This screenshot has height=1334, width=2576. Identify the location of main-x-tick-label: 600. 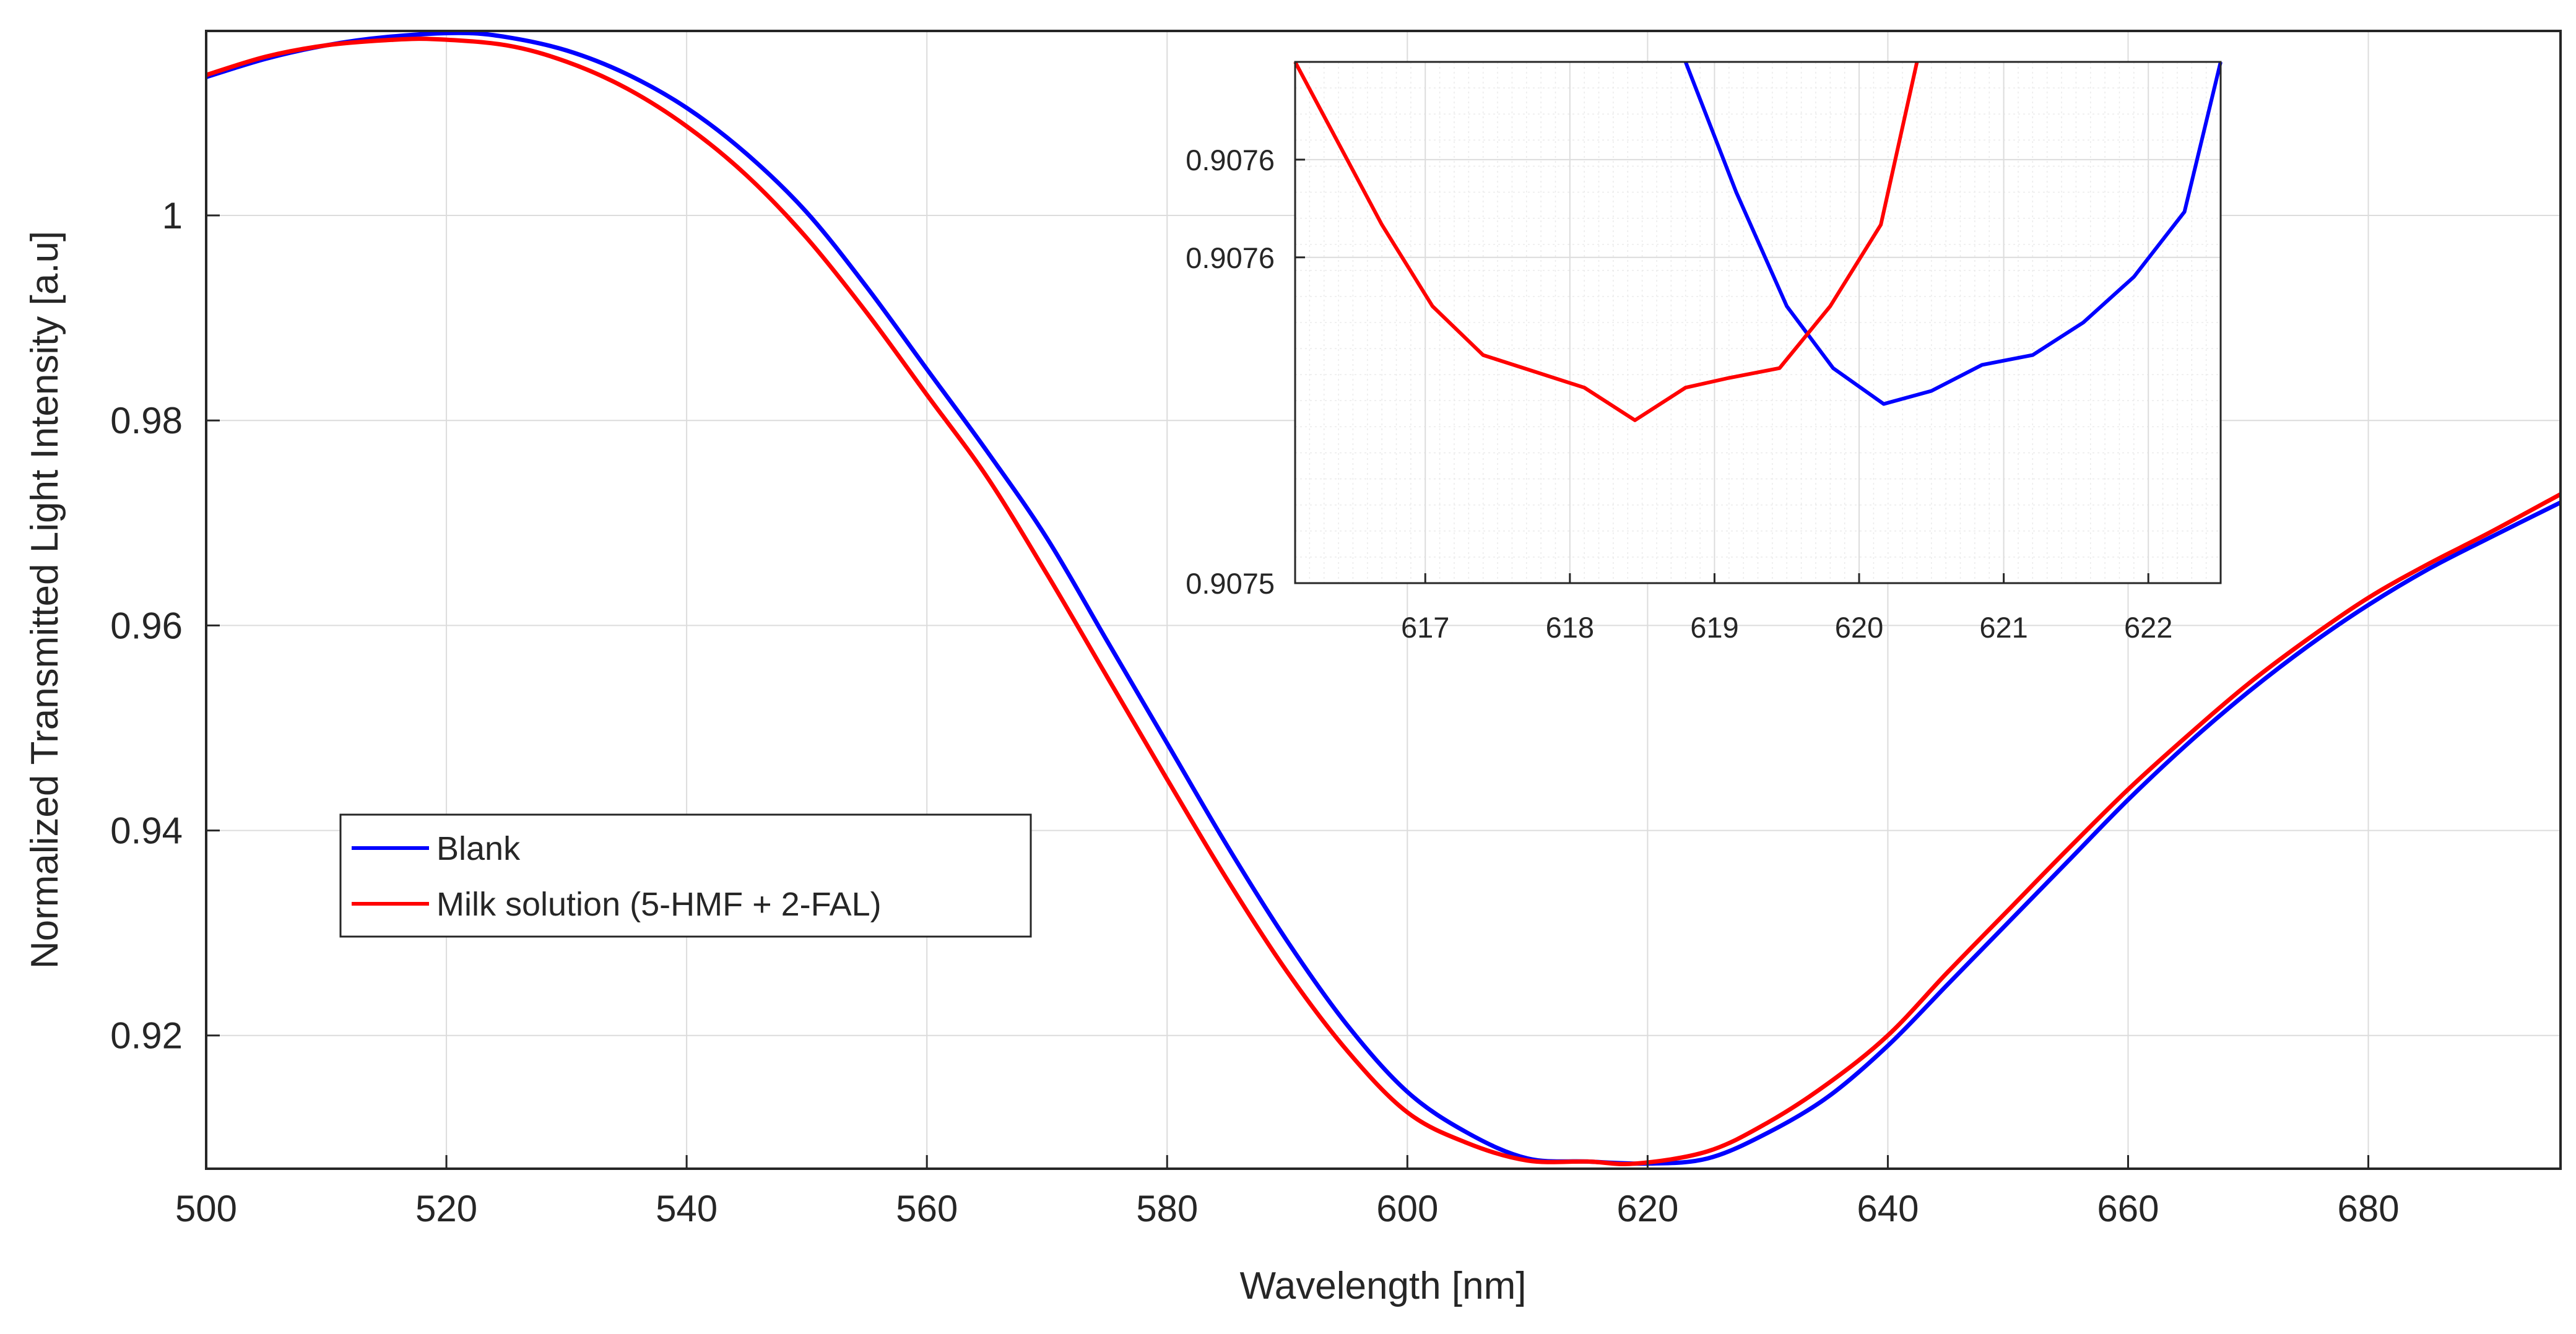
(1407, 1208).